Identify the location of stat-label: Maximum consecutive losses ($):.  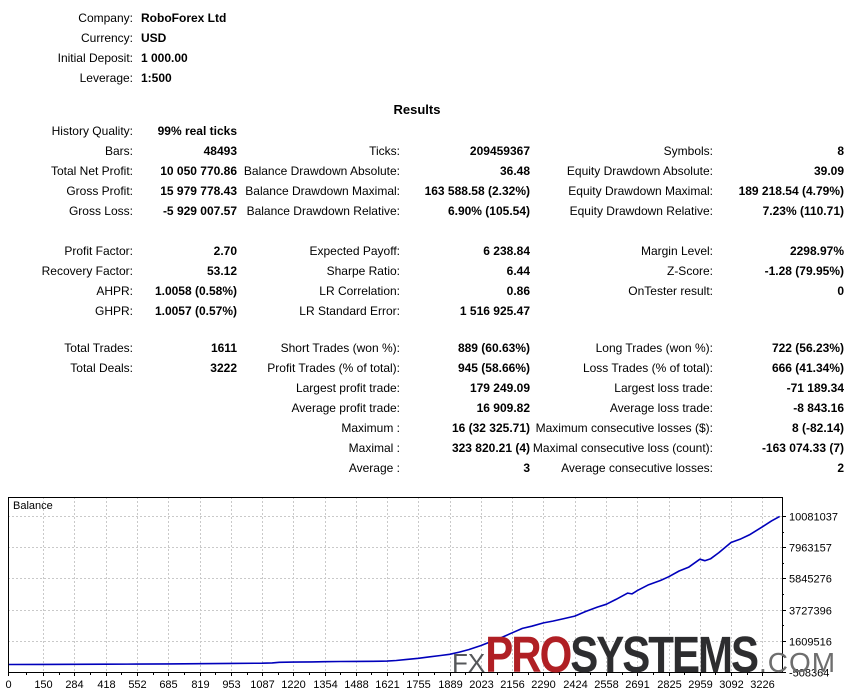
(624, 428).